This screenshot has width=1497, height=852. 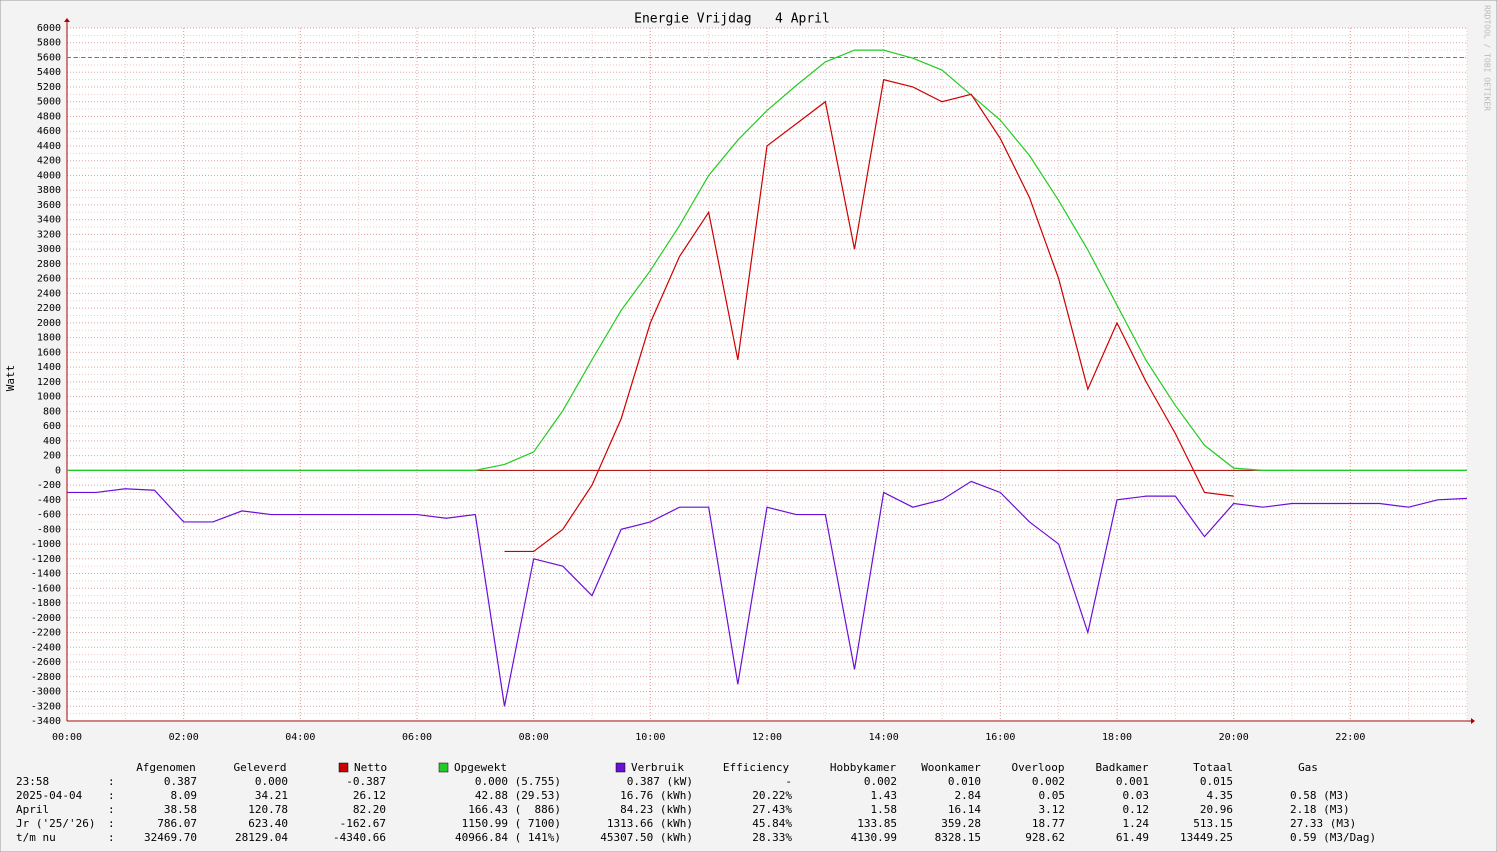 What do you see at coordinates (1136, 823) in the screenshot?
I see `table-cell: 1.24` at bounding box center [1136, 823].